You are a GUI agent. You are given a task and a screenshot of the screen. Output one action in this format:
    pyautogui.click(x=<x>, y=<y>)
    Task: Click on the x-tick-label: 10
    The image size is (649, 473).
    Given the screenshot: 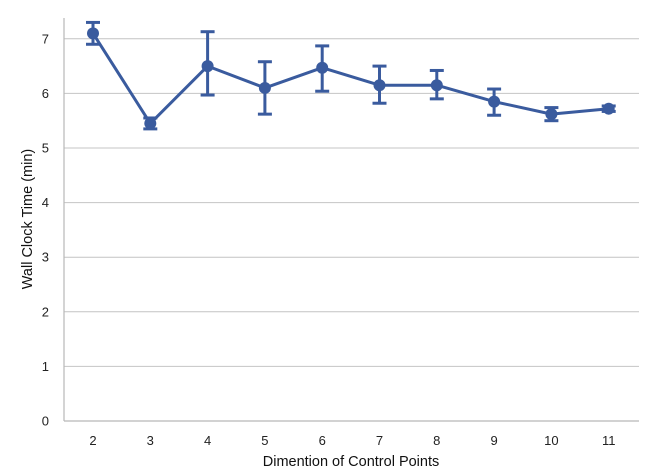 What is the action you would take?
    pyautogui.click(x=551, y=440)
    